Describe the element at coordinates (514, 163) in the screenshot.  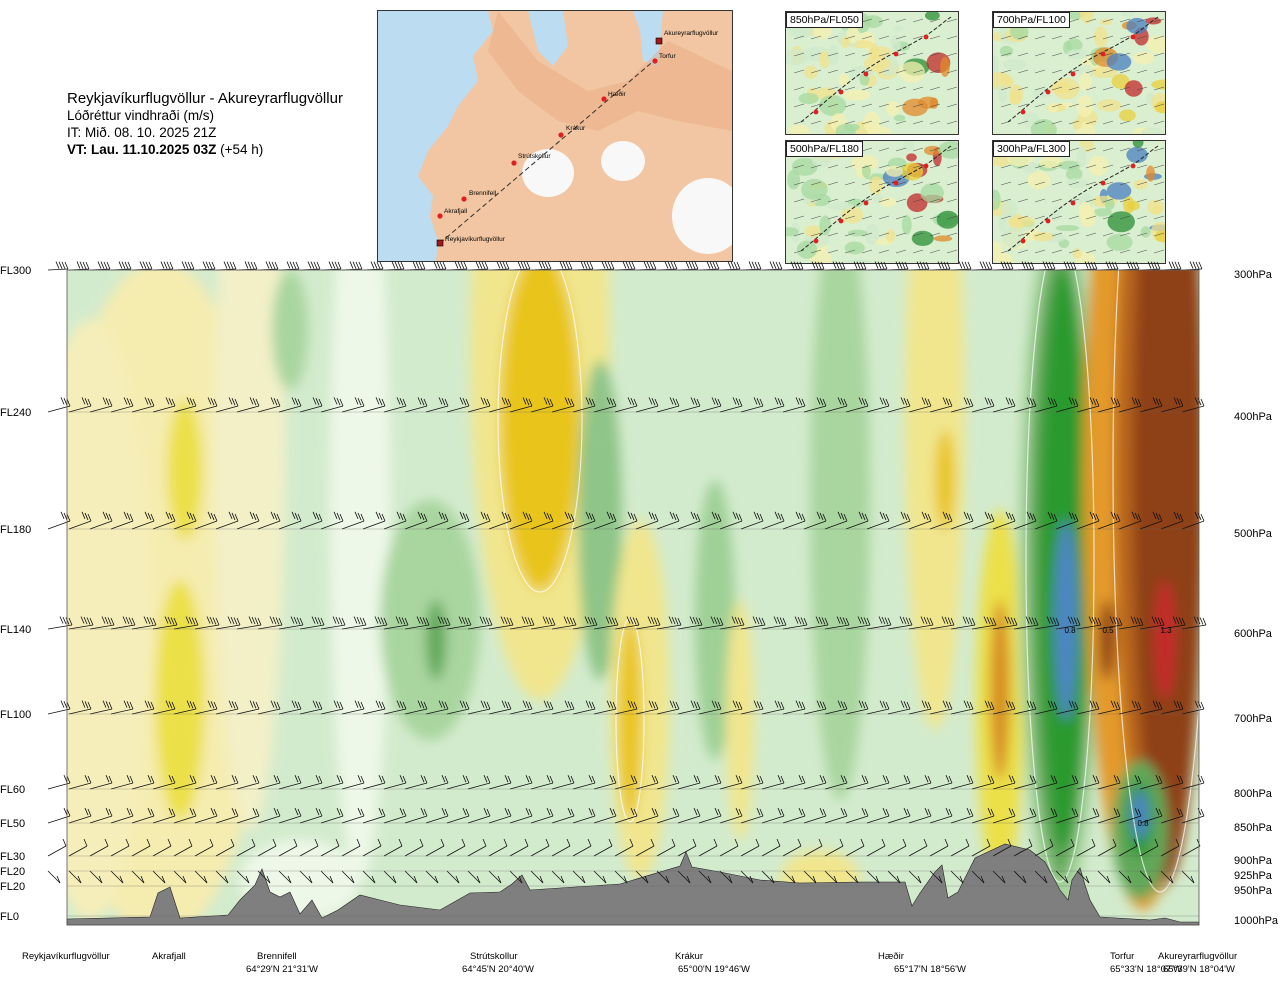
I see `route-point-marker` at that location.